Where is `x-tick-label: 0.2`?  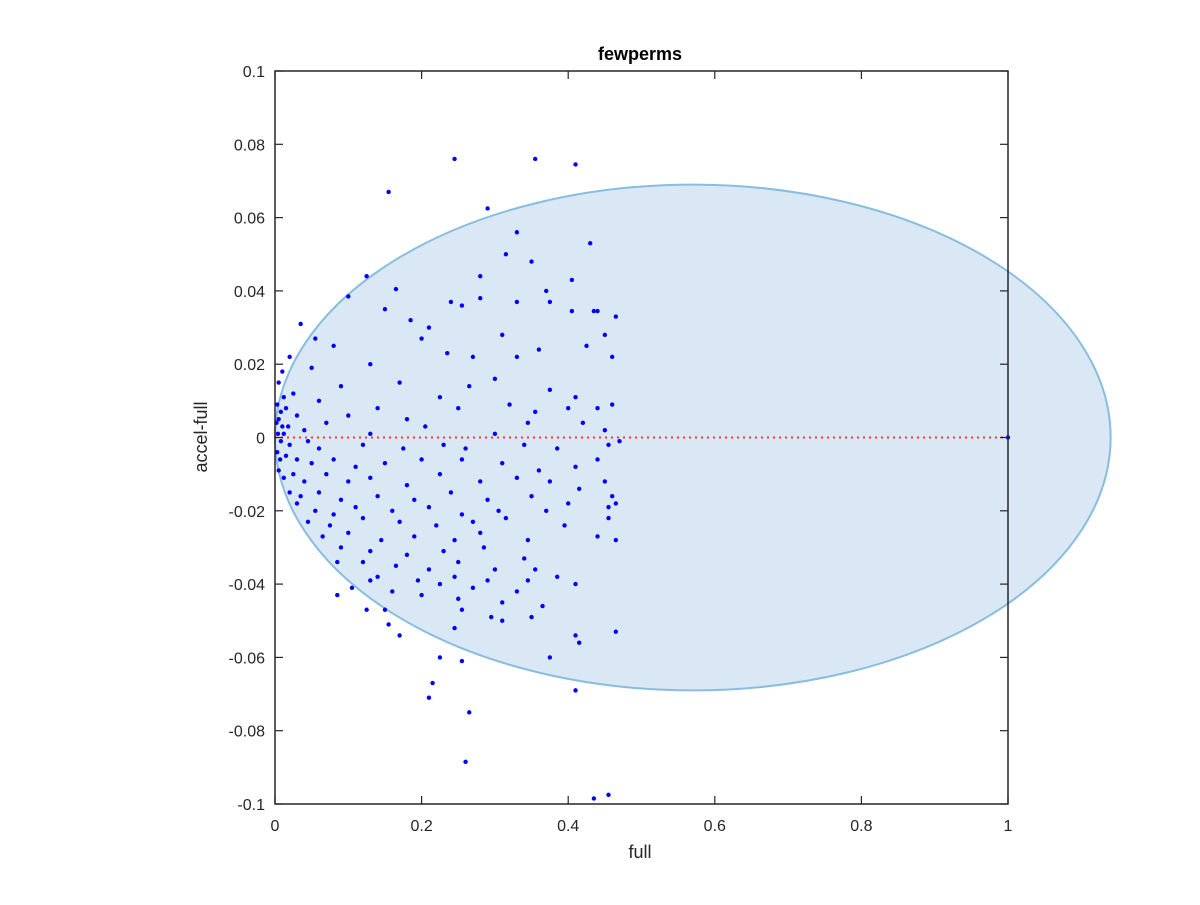 x-tick-label: 0.2 is located at coordinates (421, 826).